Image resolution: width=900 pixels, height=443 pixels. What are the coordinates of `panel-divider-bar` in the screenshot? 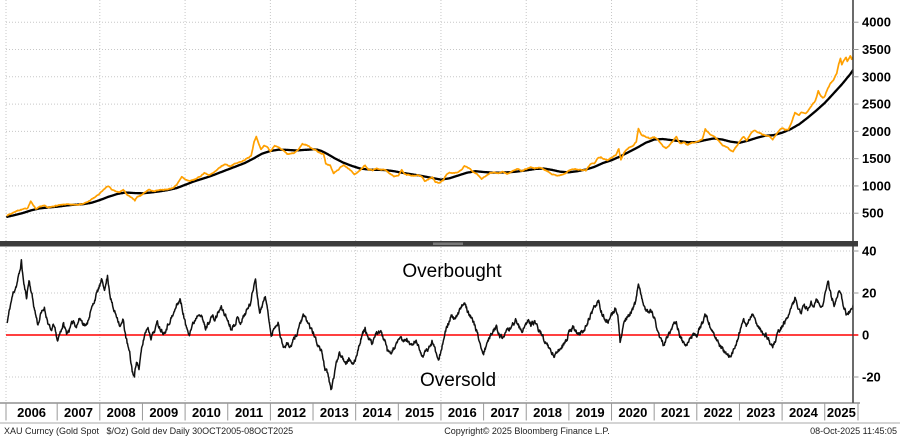 It's located at (429, 244).